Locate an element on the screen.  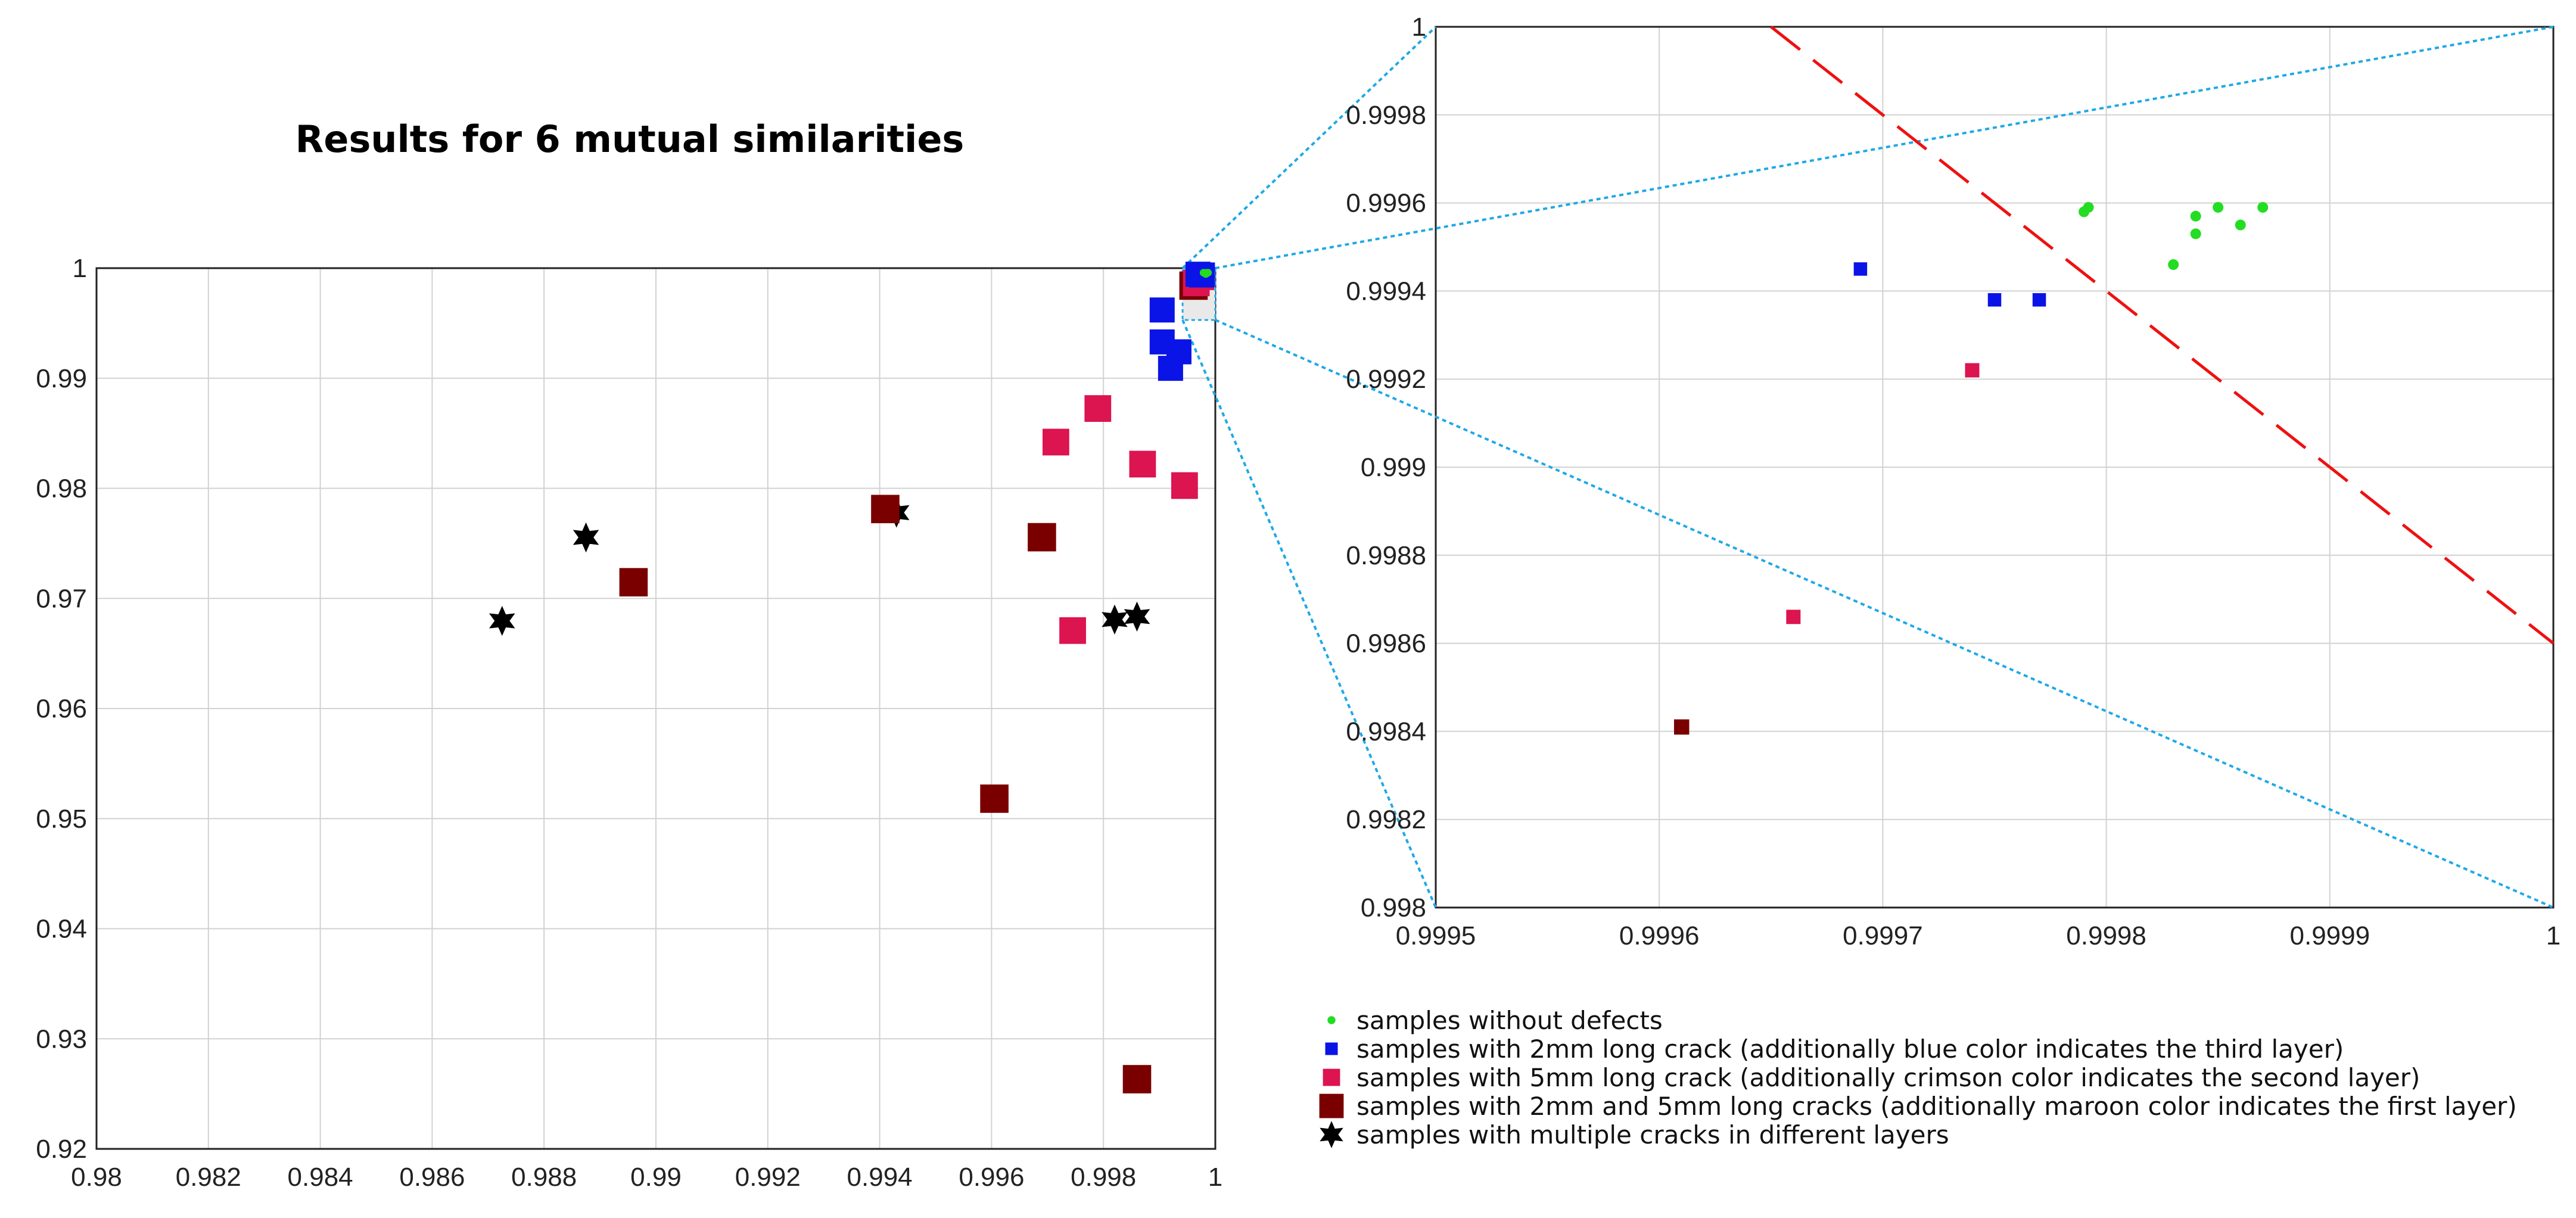
main-x-tick-label: 0.984 is located at coordinates (320, 1177).